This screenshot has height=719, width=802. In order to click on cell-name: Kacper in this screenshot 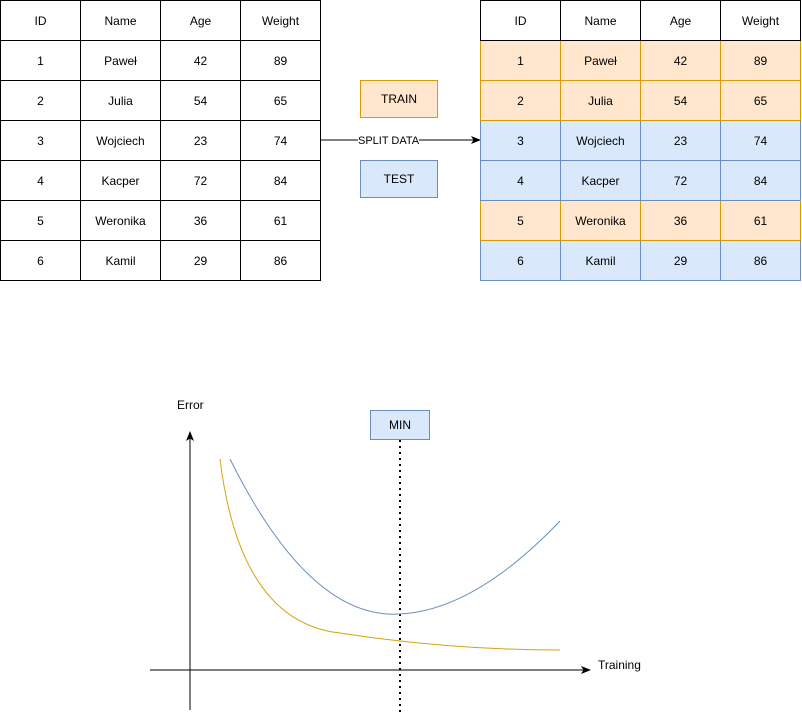, I will do `click(600, 180)`.